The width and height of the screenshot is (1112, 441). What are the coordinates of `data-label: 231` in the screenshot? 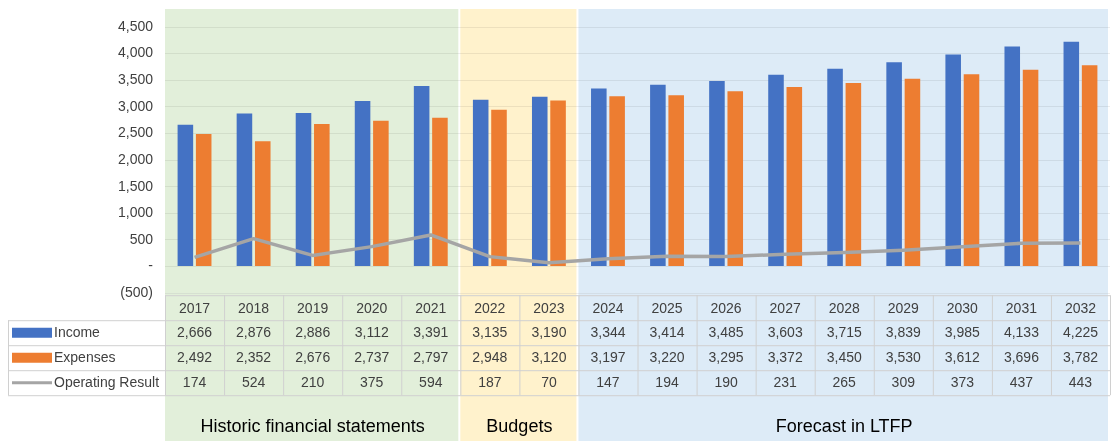 It's located at (785, 381).